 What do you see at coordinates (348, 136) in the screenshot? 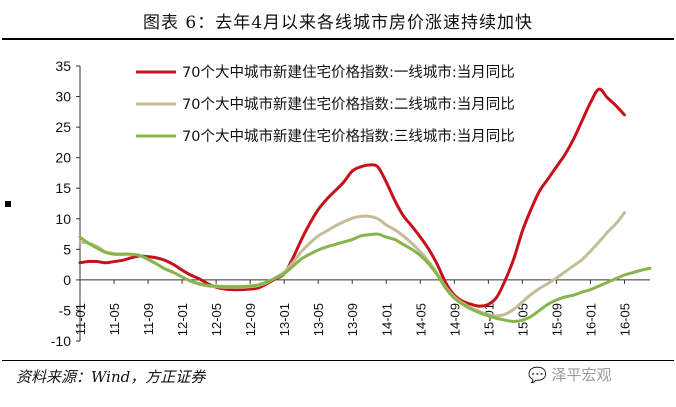
I see `legend-label-3: 70个大中城市新建住宅价格指数:三线城市:当月同比` at bounding box center [348, 136].